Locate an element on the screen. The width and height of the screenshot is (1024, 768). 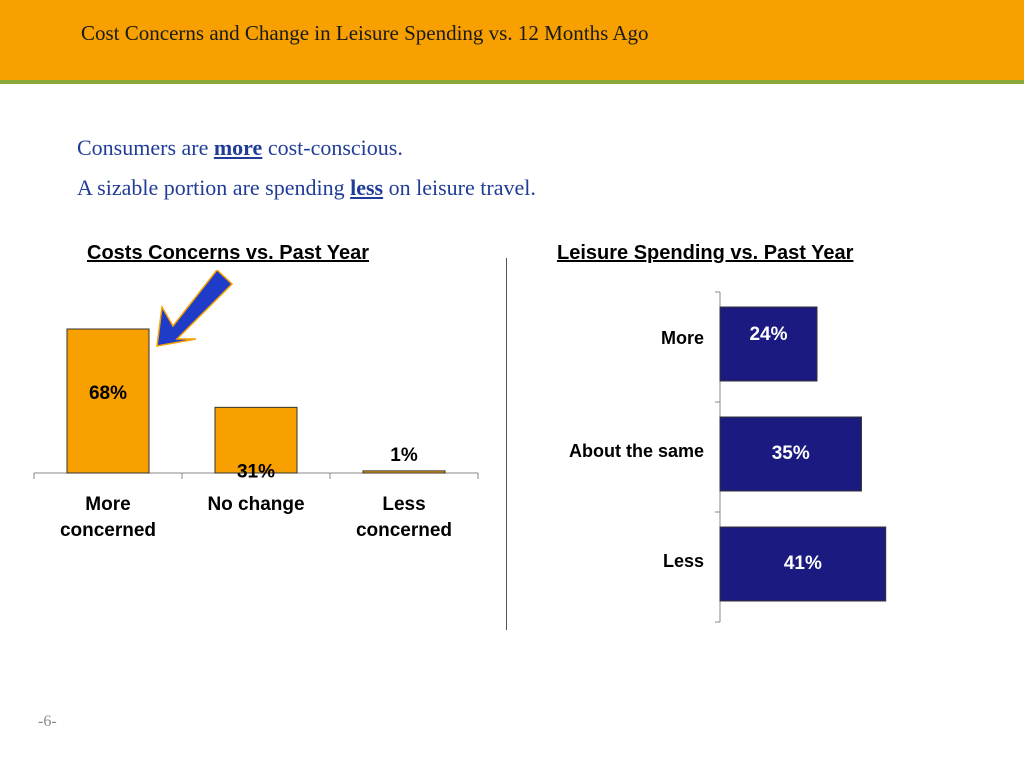
data-label: 68% is located at coordinates (108, 393).